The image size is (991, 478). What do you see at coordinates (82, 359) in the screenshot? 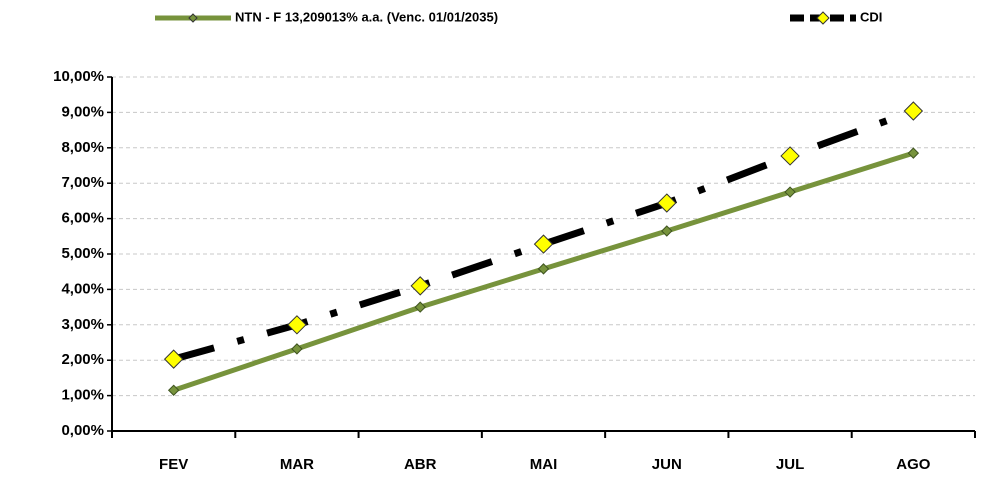
I see `y-tick-label: 2,00%` at bounding box center [82, 359].